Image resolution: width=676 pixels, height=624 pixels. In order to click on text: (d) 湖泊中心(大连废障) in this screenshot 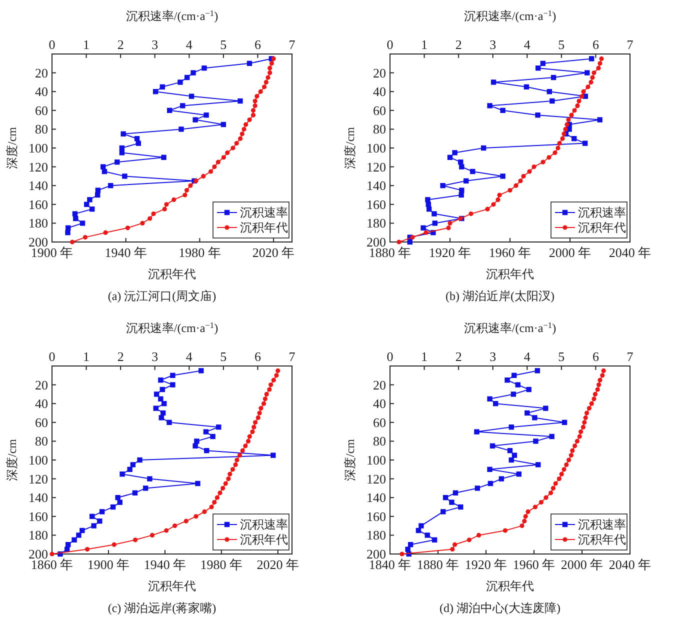, I will do `click(500, 608)`.